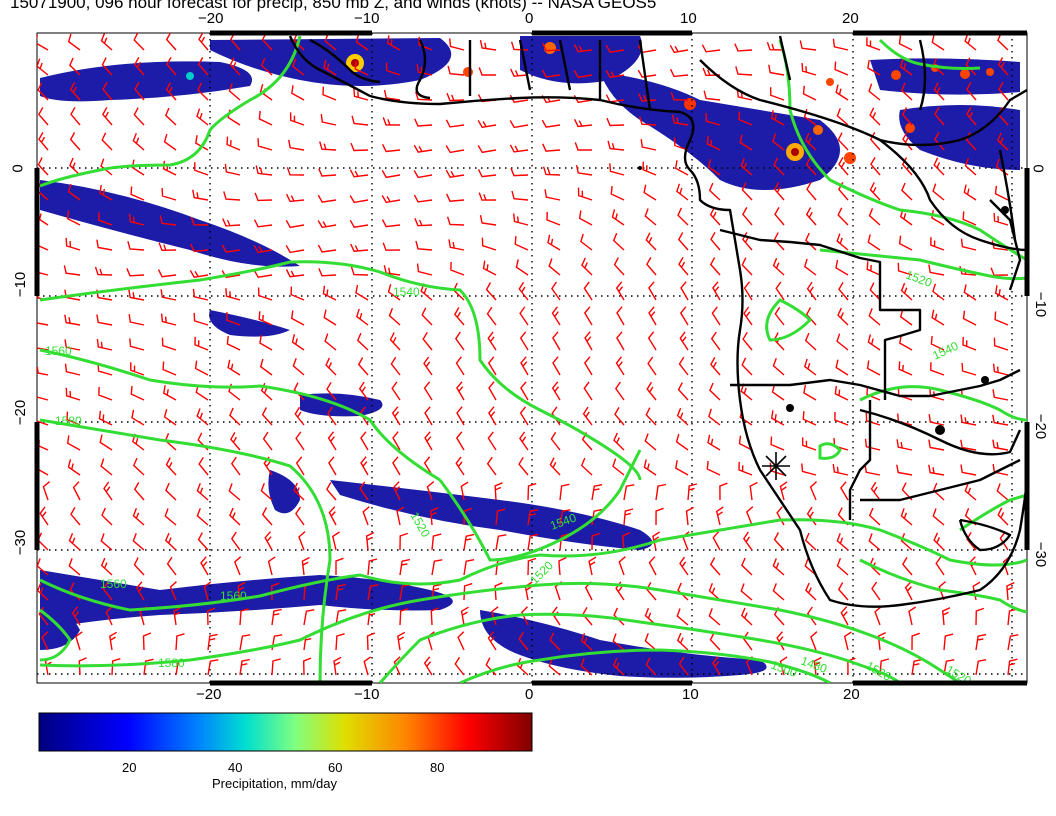 The image size is (1056, 816). I want to click on colorbar-tick: 60, so click(335, 767).